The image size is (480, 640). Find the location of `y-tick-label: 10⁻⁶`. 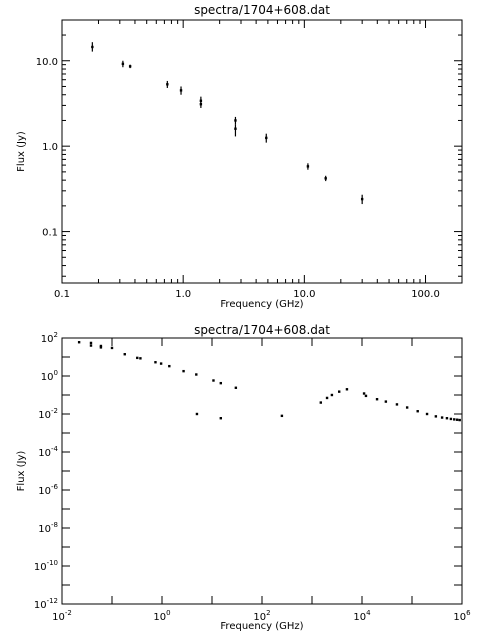

y-tick-label: 10⁻⁶ is located at coordinates (48, 490).